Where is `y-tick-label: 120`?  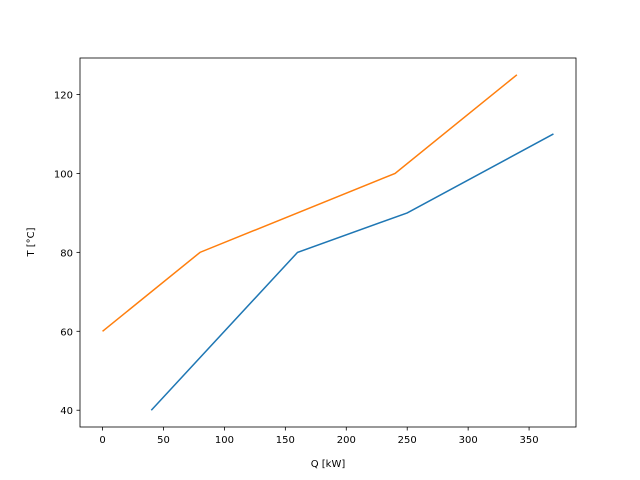
y-tick-label: 120 is located at coordinates (63, 96).